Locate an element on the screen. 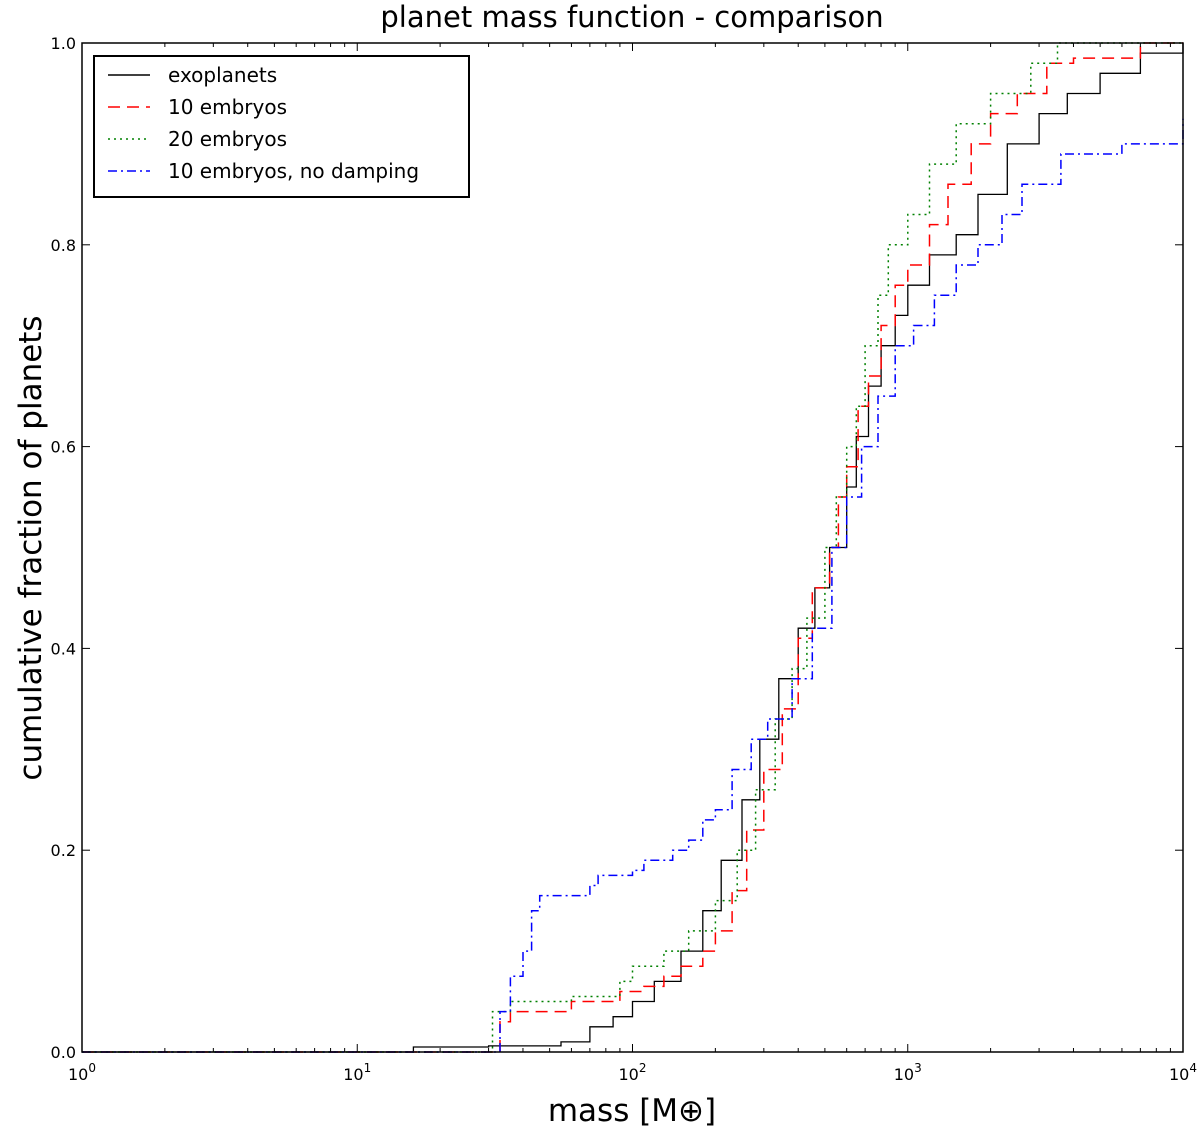 The width and height of the screenshot is (1200, 1135). y-tick-label: 0.8 is located at coordinates (63, 245).